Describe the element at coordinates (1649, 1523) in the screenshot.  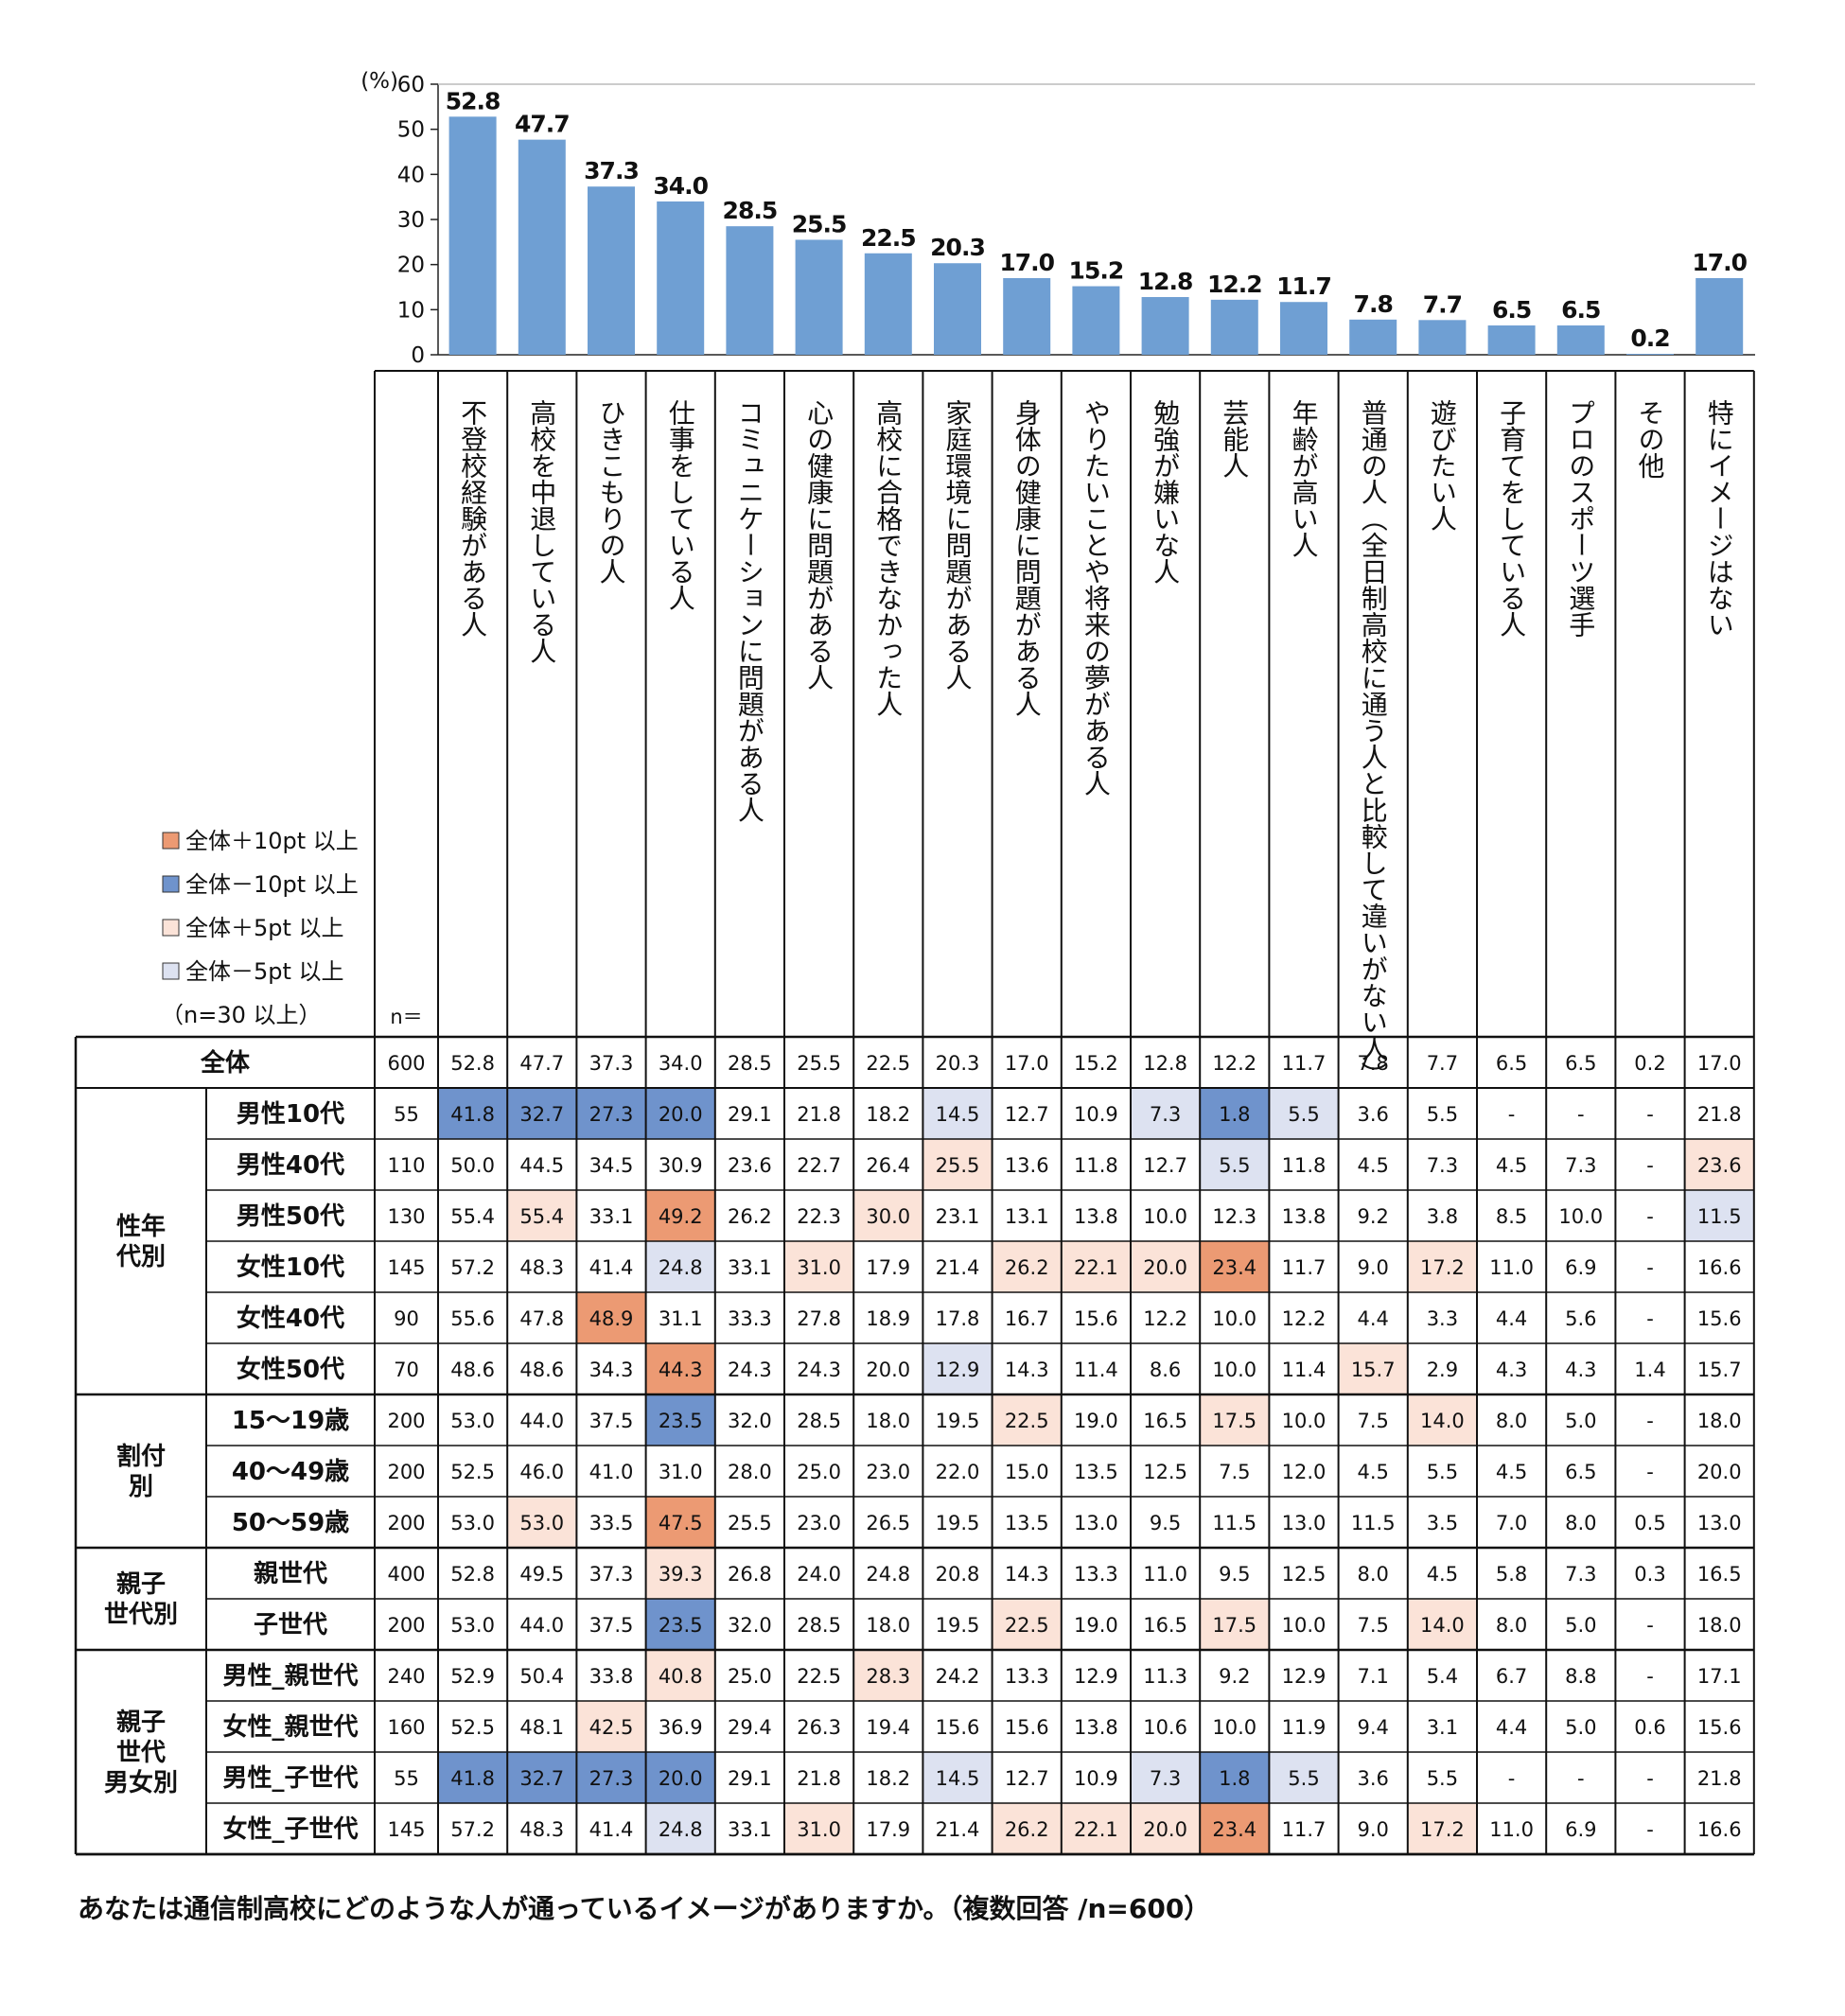
I see `data-cell: 0.5` at that location.